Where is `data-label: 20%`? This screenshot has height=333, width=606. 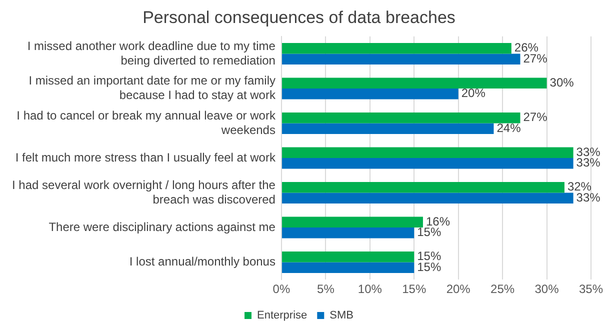
data-label: 20% is located at coordinates (473, 93).